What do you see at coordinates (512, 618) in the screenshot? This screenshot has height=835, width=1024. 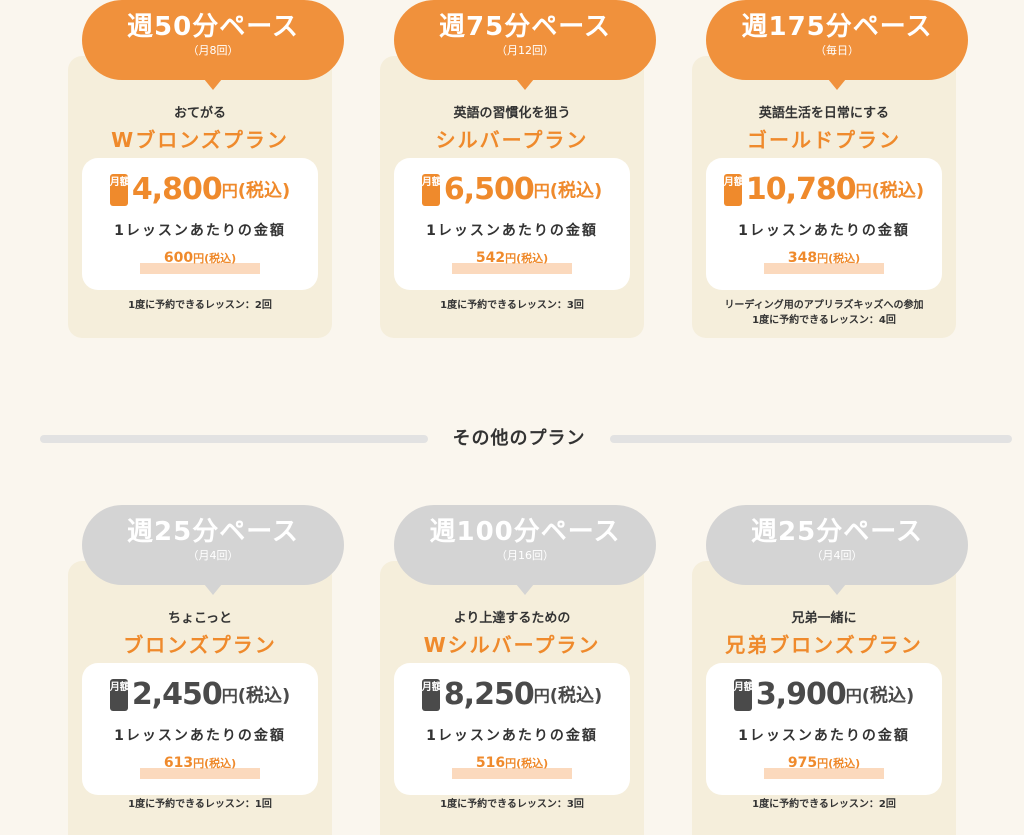 I see `plan-tagline: より上達するための` at bounding box center [512, 618].